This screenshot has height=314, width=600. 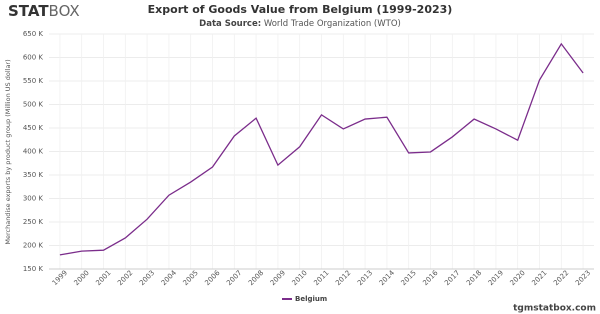 What do you see at coordinates (82, 278) in the screenshot?
I see `x-tick-label: 2000` at bounding box center [82, 278].